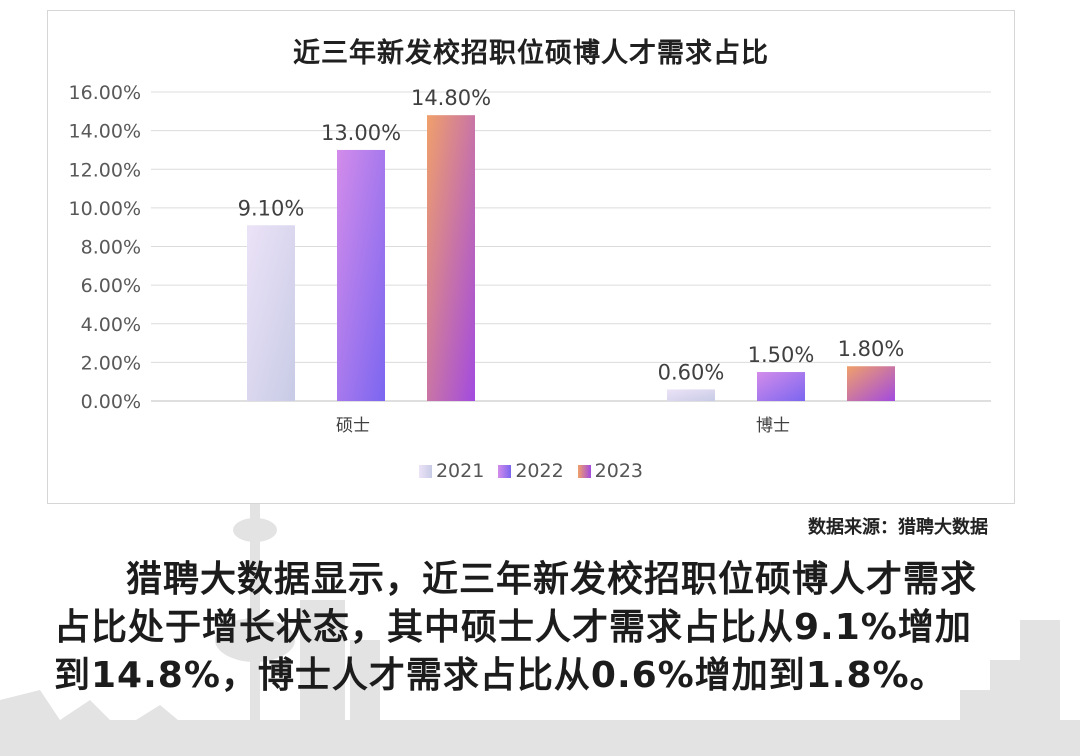 Image resolution: width=1080 pixels, height=756 pixels. I want to click on legend-label-2021: 2021, so click(460, 471).